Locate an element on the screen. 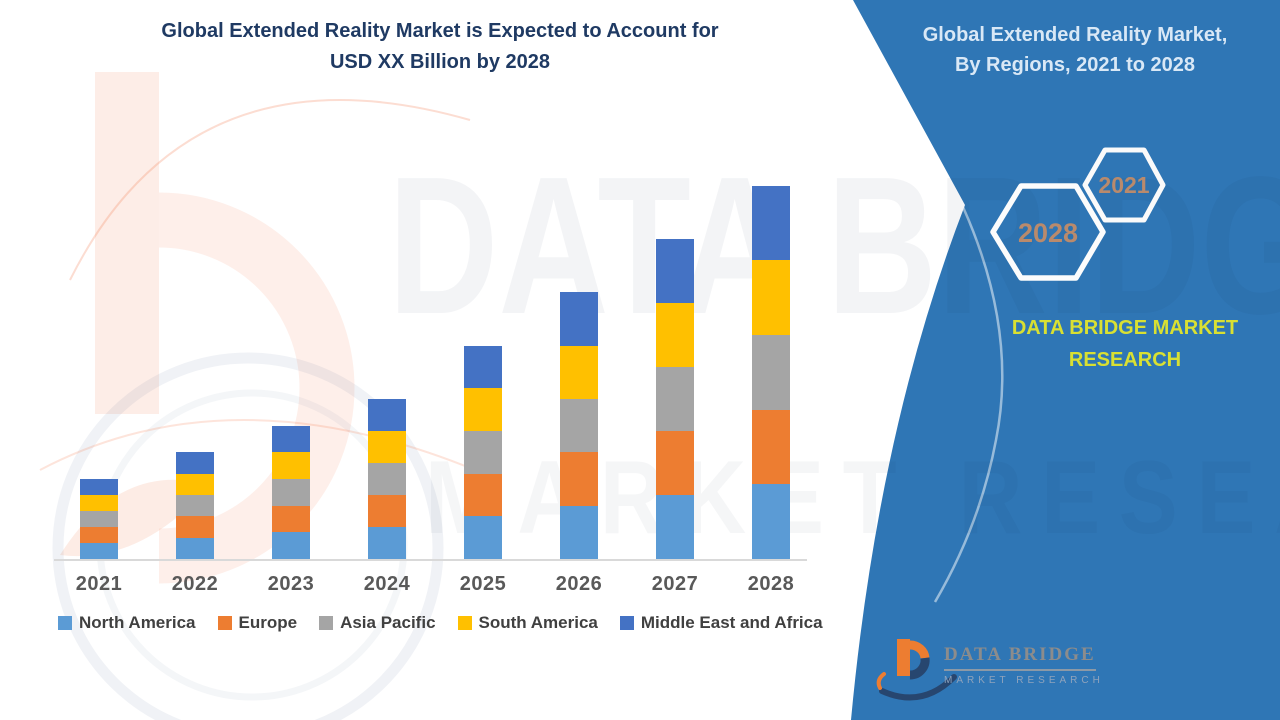  x-axis-label-2023: 2023 is located at coordinates (291, 584).